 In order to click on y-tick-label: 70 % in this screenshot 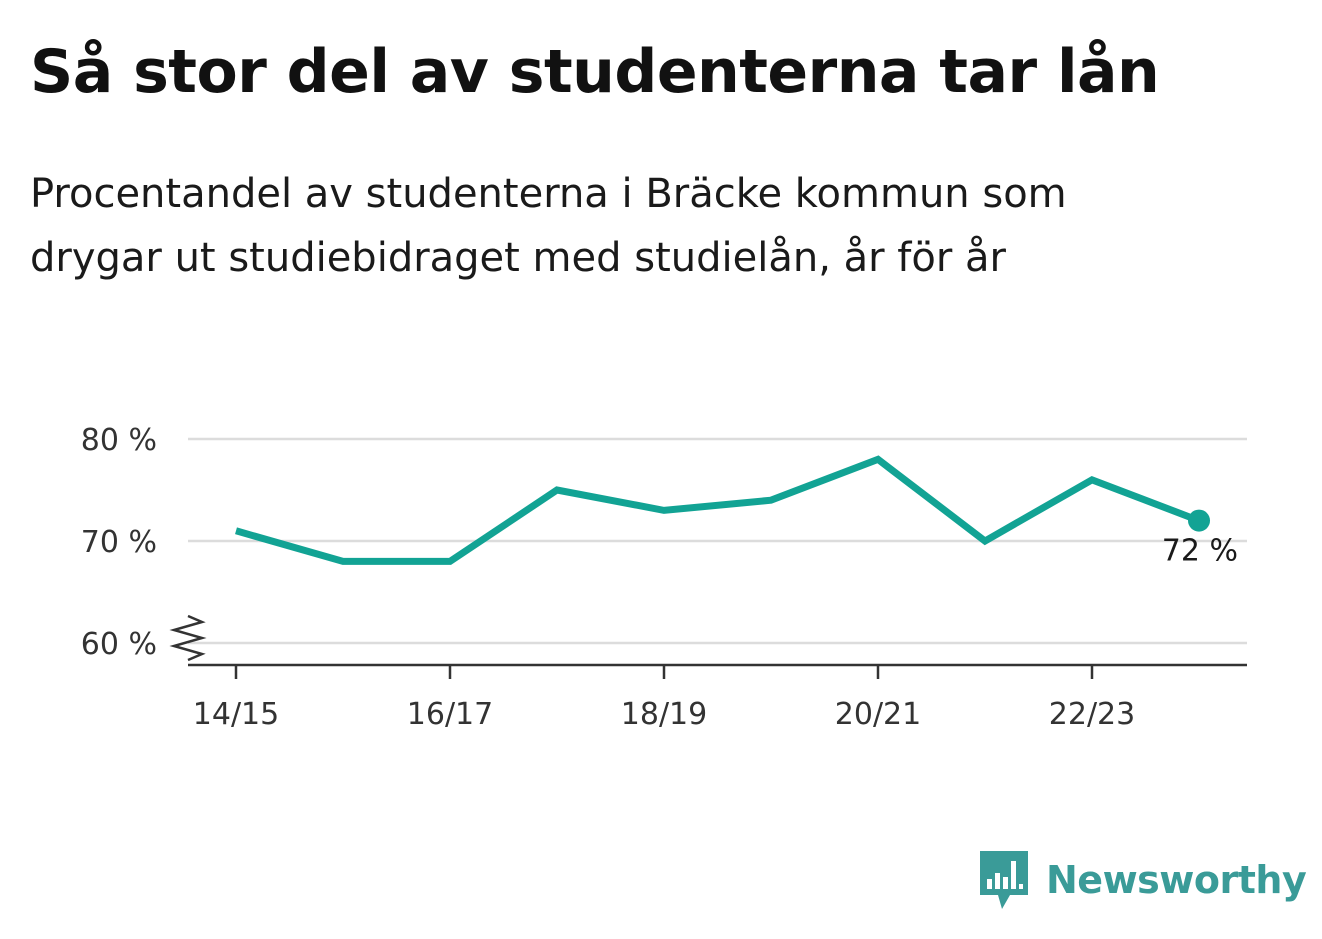, I will do `click(119, 542)`.